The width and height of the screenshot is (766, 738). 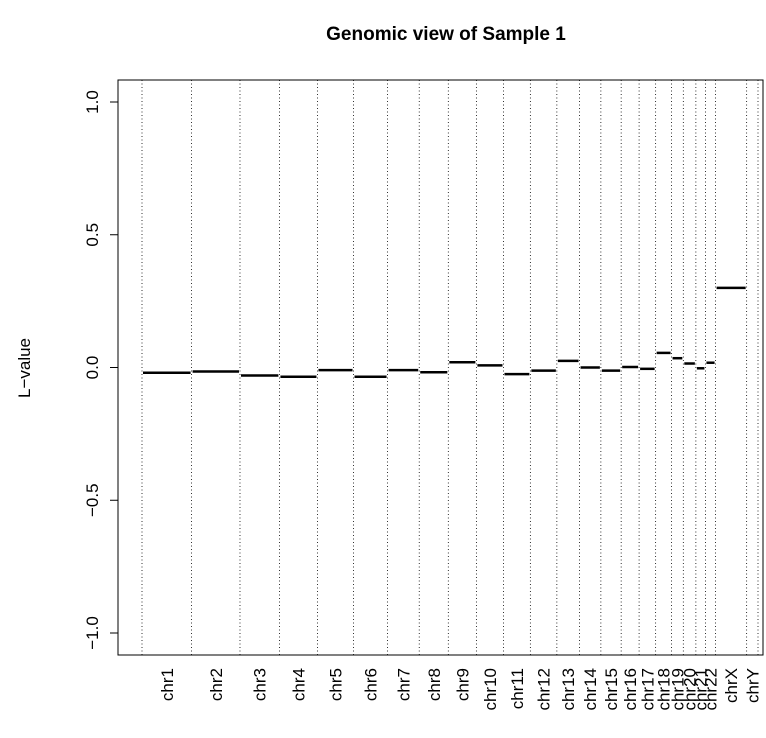 I want to click on x-category-label-chrX: chrX, so click(x=731, y=685).